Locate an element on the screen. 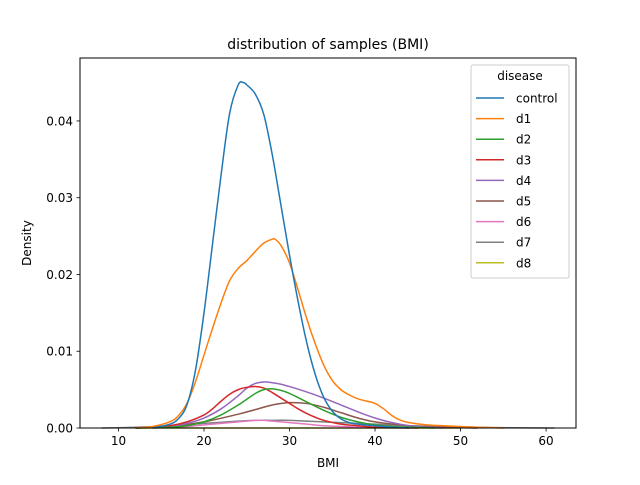 Image resolution: width=640 pixels, height=485 pixels. legend-label-d5: d5 is located at coordinates (523, 202).